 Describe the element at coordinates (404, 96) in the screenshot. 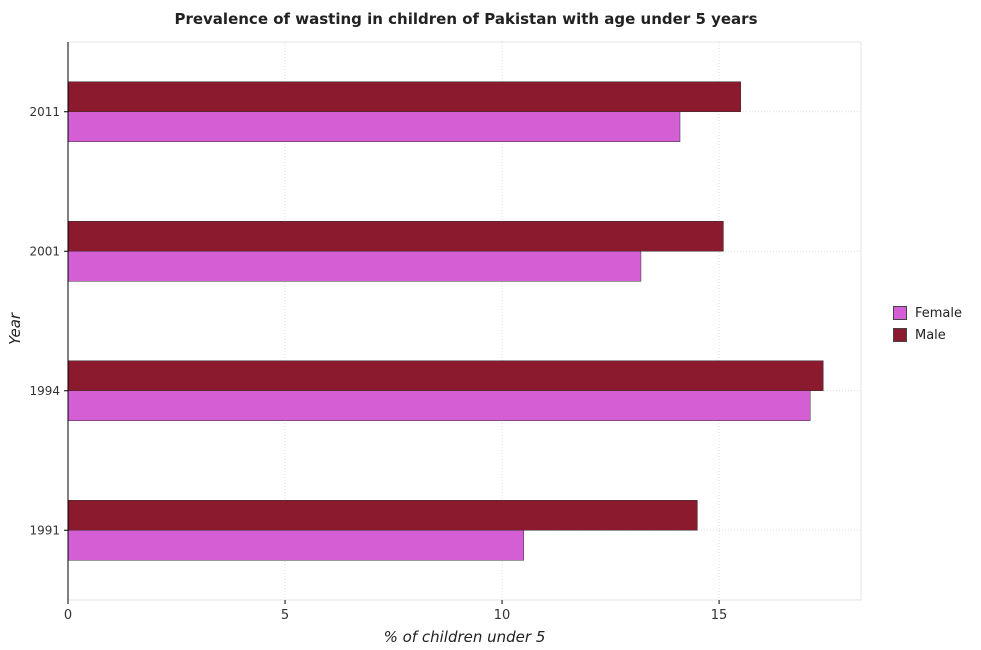

I see `bar-male-2011` at that location.